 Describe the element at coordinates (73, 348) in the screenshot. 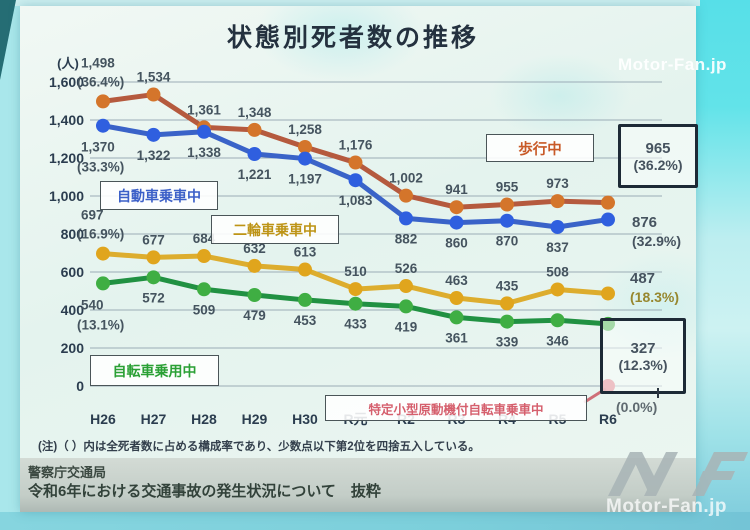

I see `y-axis-tick: 200` at that location.